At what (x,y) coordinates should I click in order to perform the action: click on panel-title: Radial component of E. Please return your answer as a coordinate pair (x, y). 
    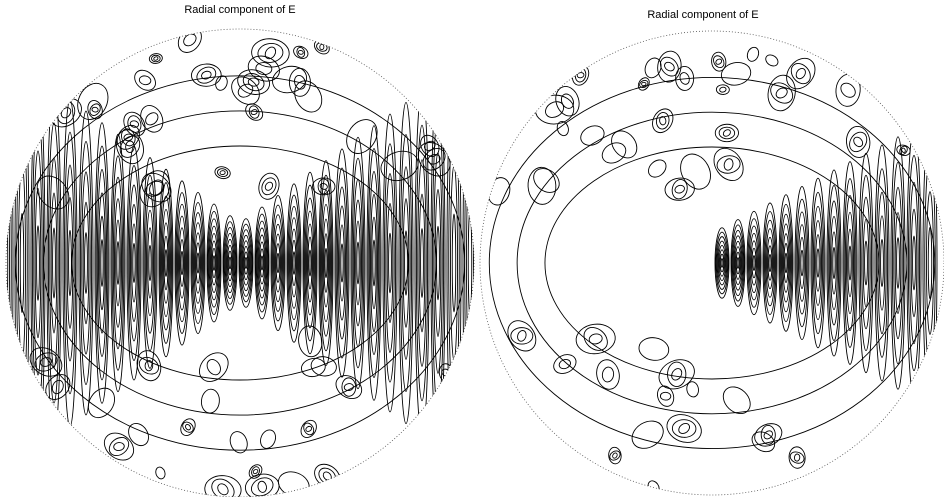
    Looking at the image, I should click on (239, 10).